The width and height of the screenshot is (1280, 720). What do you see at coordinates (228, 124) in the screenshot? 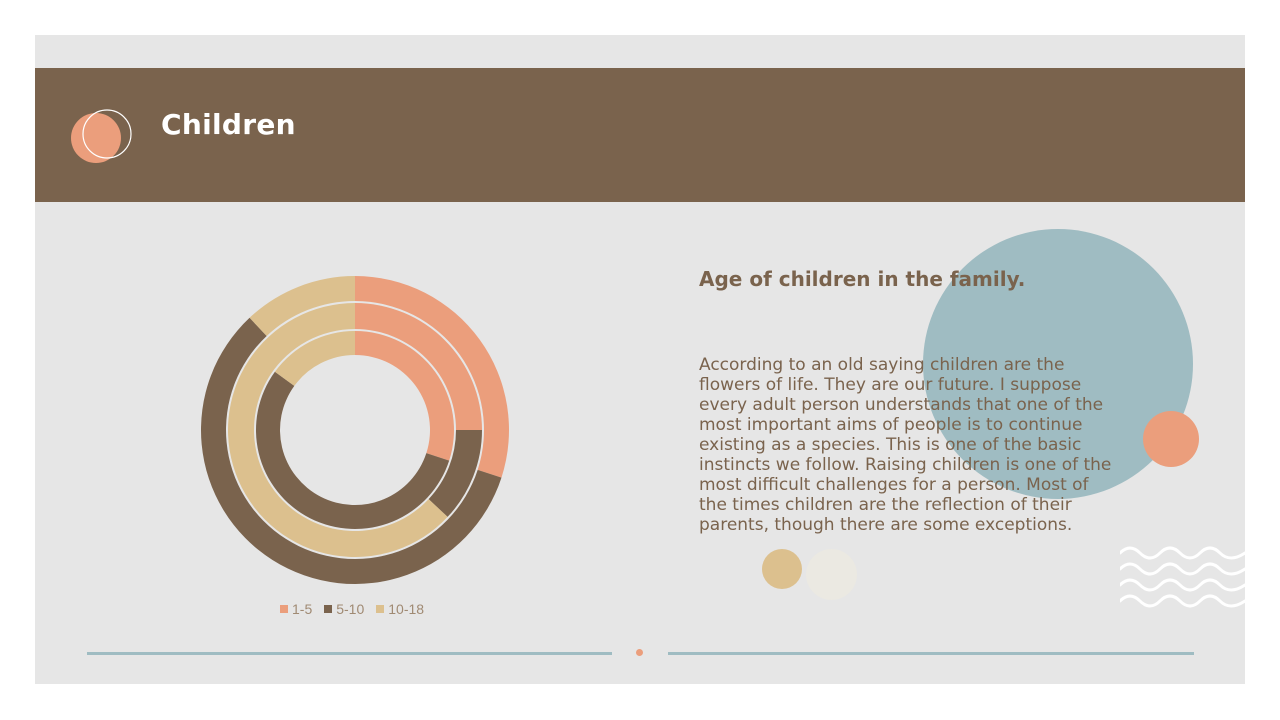
I see `slide-title: Children` at bounding box center [228, 124].